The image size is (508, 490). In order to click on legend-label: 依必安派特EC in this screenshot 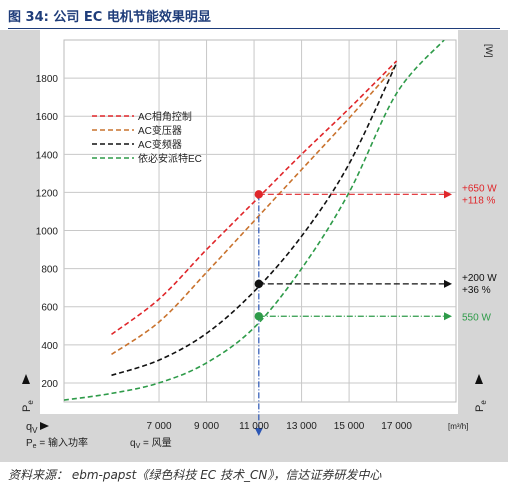, I will do `click(170, 158)`.